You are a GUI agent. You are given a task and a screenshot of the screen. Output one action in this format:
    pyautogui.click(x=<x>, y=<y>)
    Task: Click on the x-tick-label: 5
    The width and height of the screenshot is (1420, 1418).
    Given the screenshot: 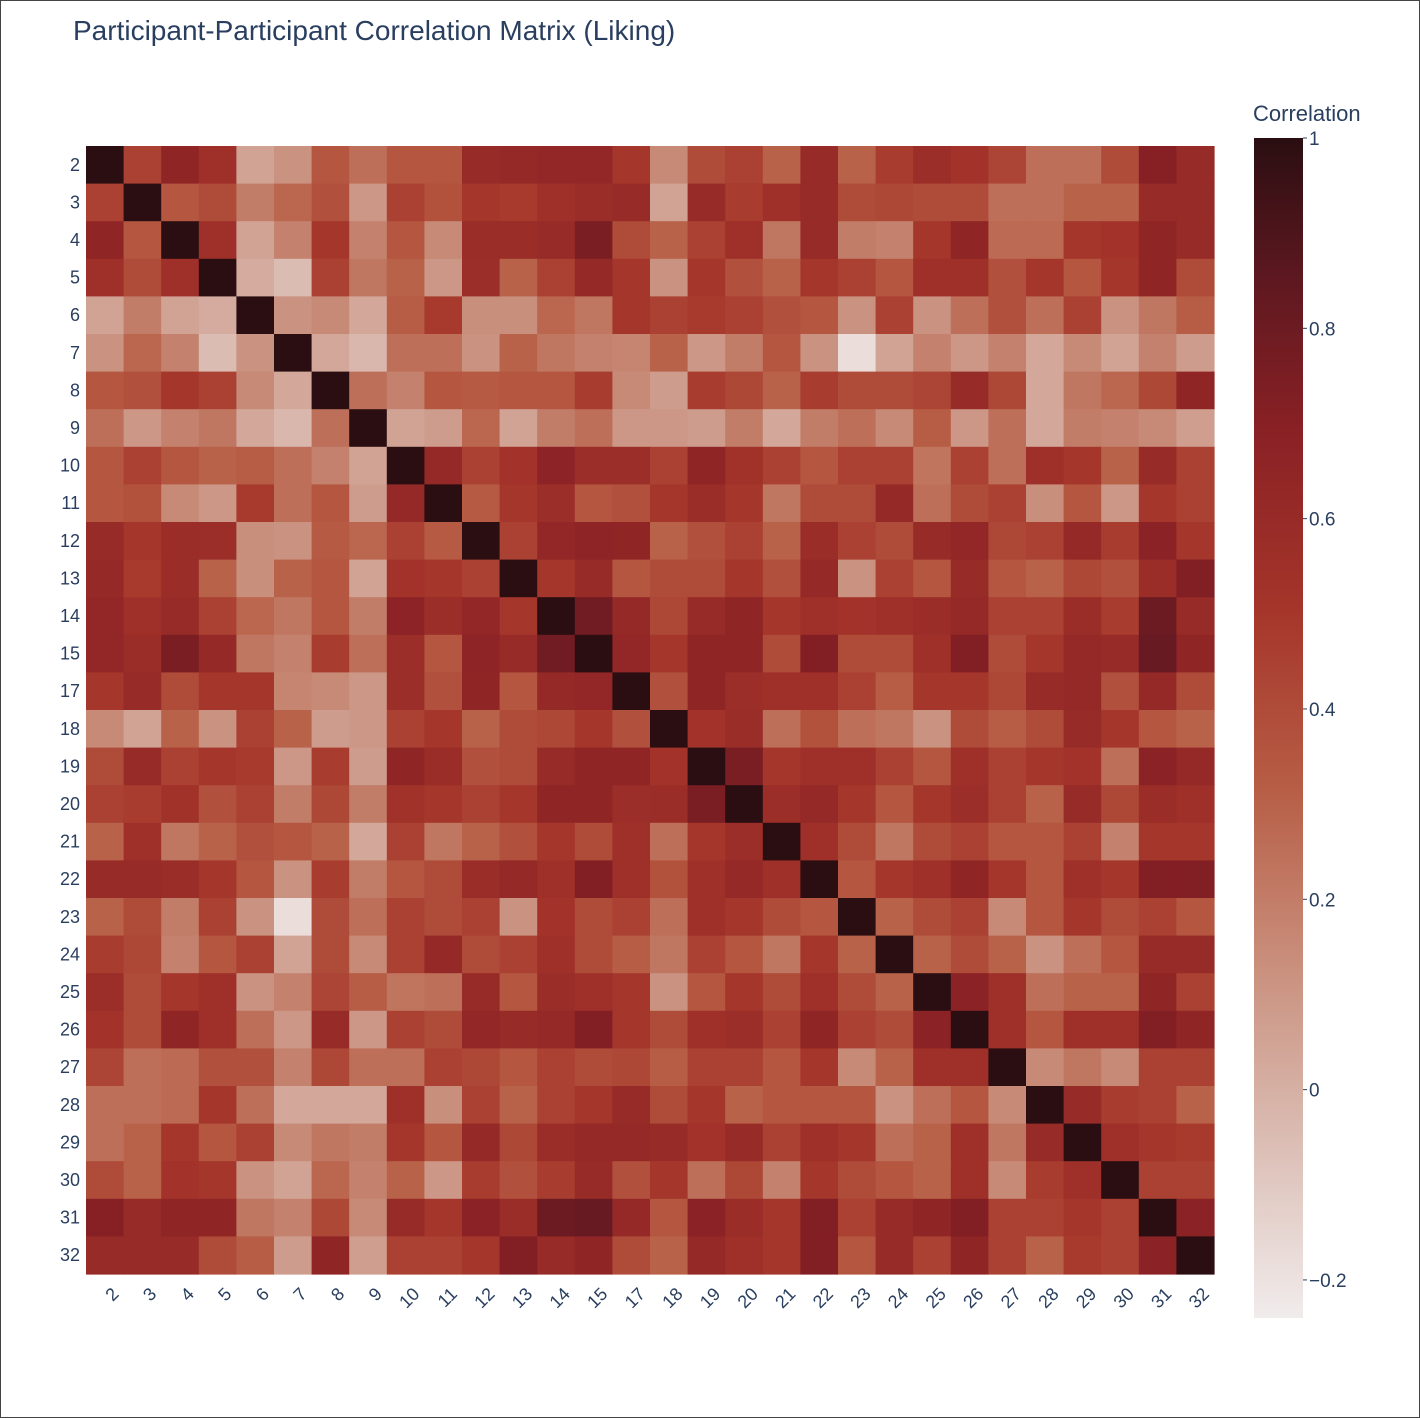 What is the action you would take?
    pyautogui.click(x=224, y=1294)
    